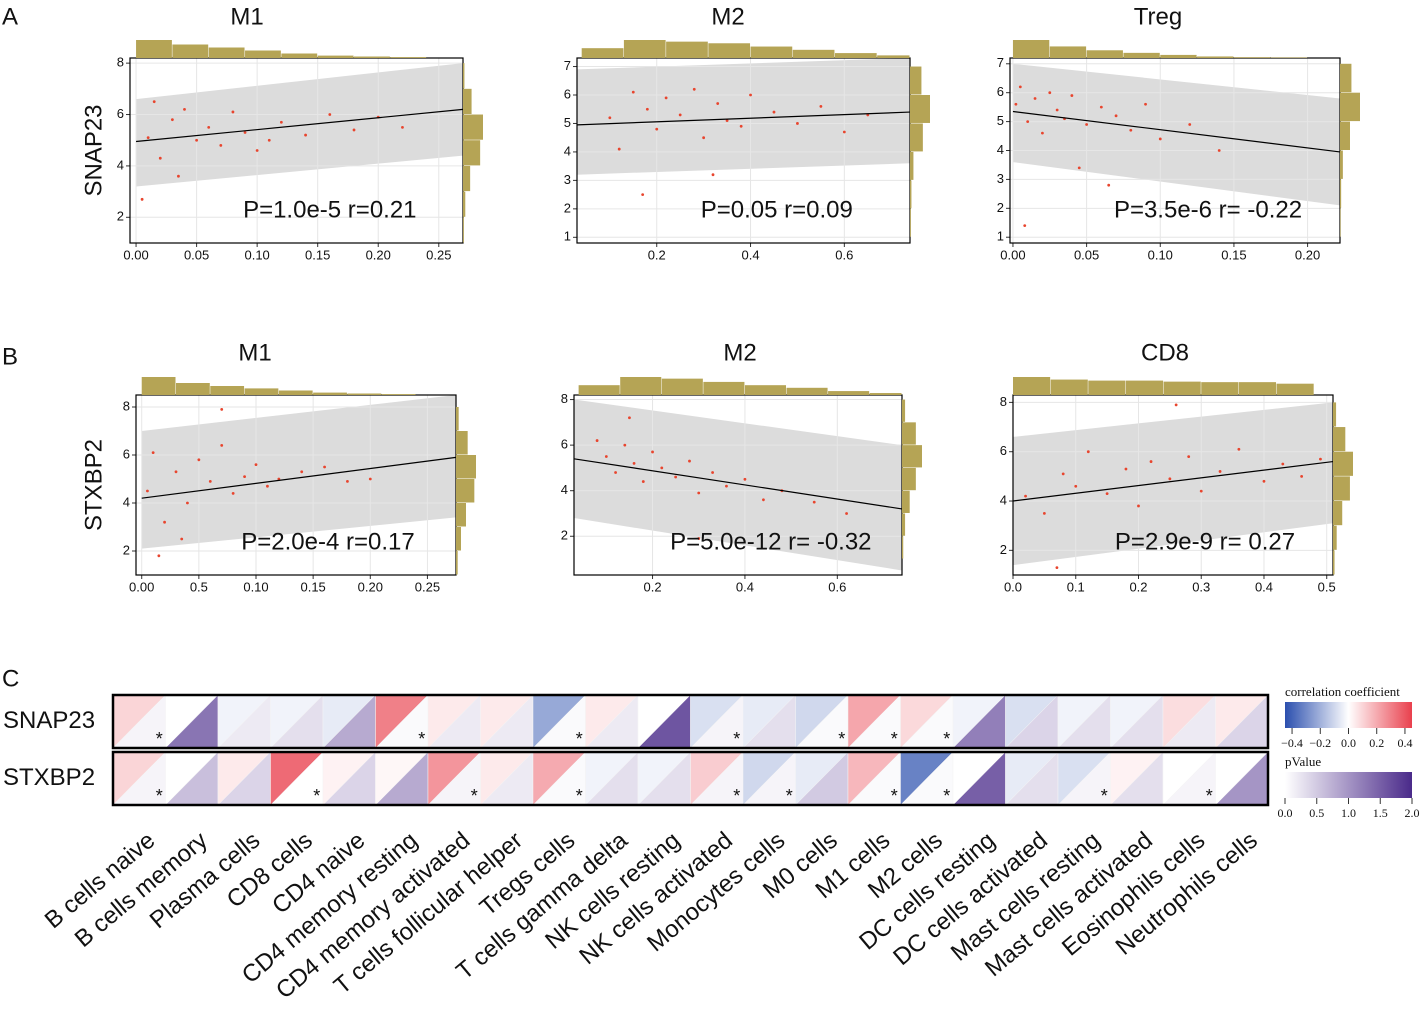  I want to click on colorbar-tick-label: 0.5, so click(1316, 813).